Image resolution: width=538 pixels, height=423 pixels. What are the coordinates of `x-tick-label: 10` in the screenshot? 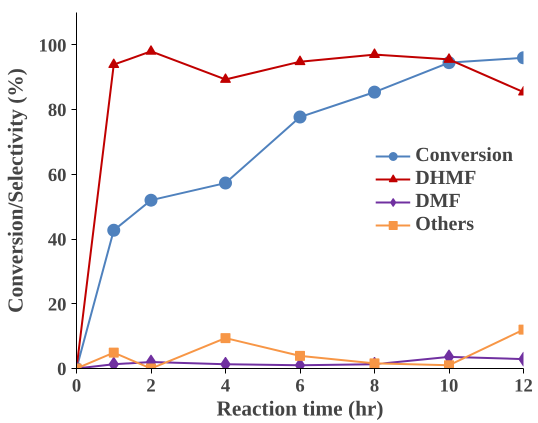 It's located at (449, 386).